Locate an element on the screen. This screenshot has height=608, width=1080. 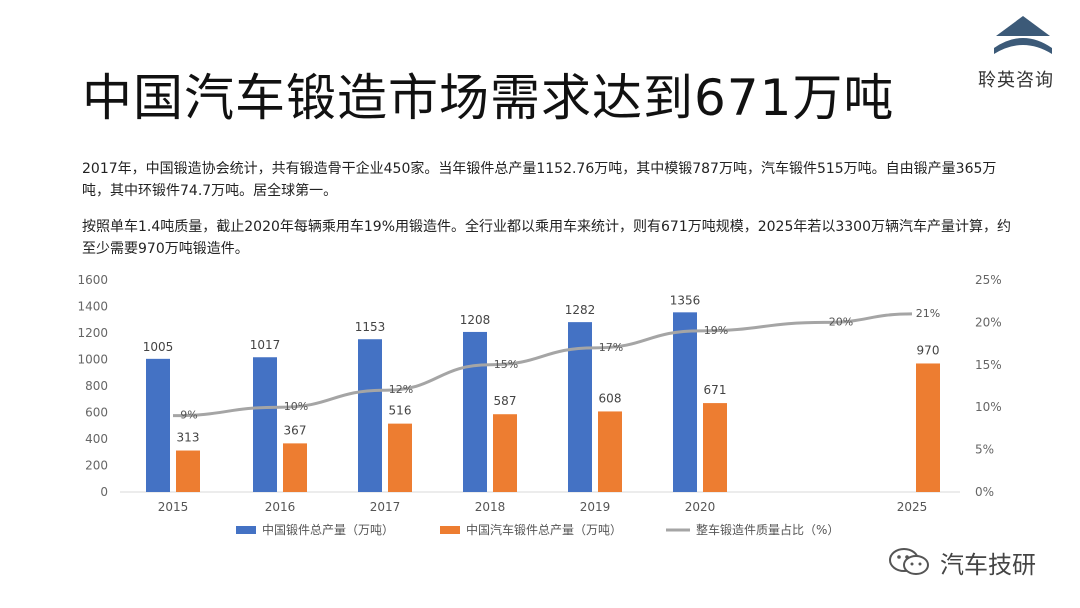
x-tick-label: 2016 is located at coordinates (280, 507).